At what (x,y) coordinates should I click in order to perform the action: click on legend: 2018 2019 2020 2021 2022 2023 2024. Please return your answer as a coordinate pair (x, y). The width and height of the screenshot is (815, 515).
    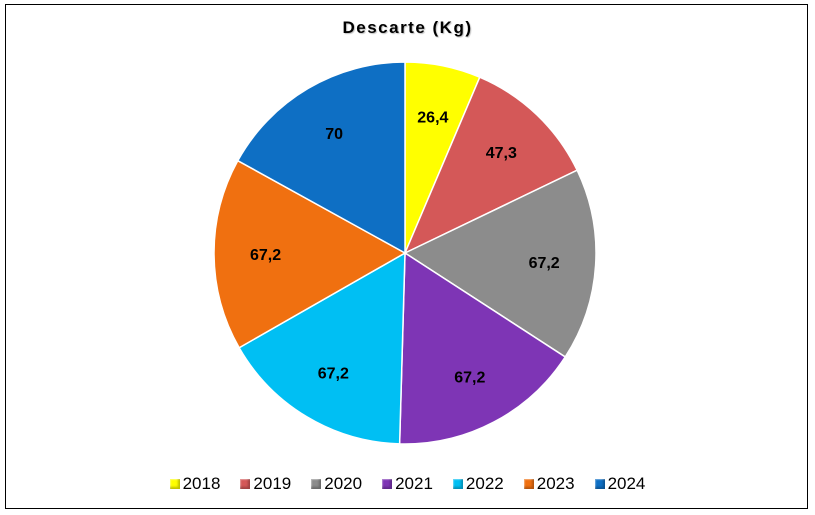
    Looking at the image, I should click on (407, 484).